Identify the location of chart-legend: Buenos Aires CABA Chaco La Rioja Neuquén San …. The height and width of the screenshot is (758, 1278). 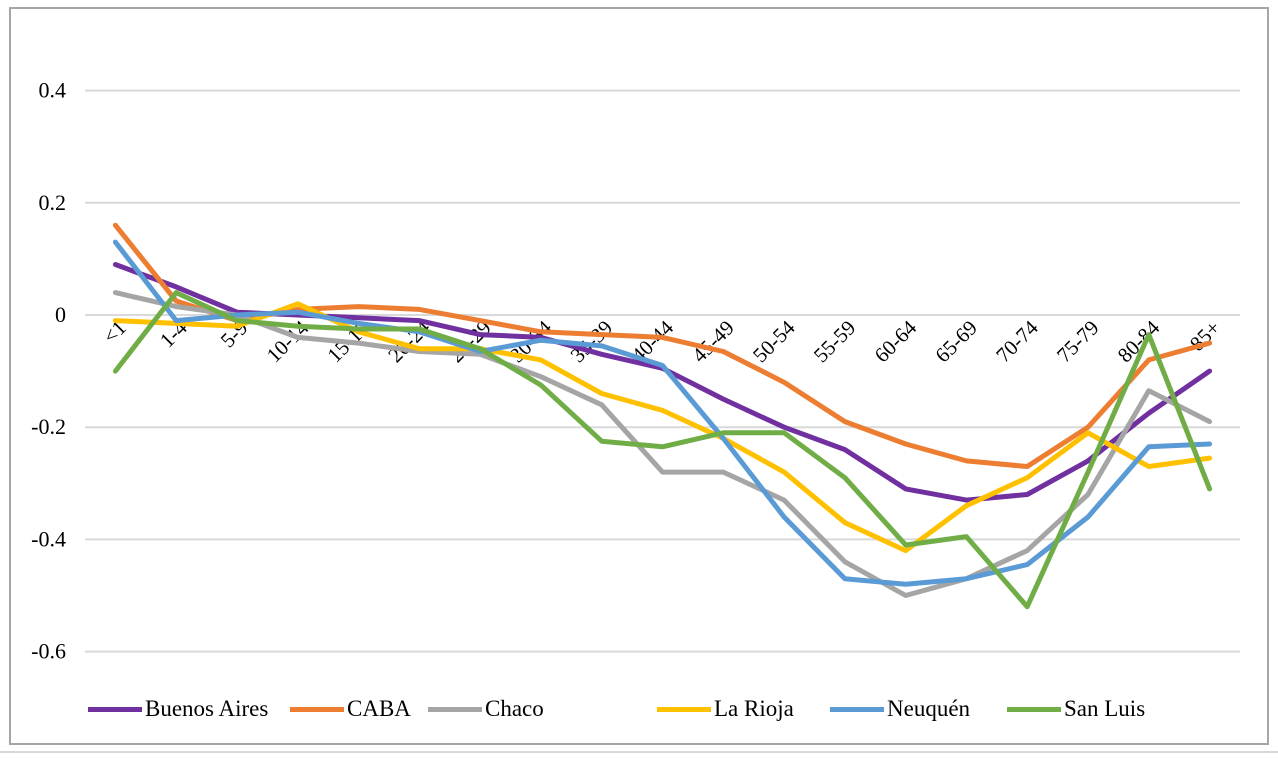
(639, 709).